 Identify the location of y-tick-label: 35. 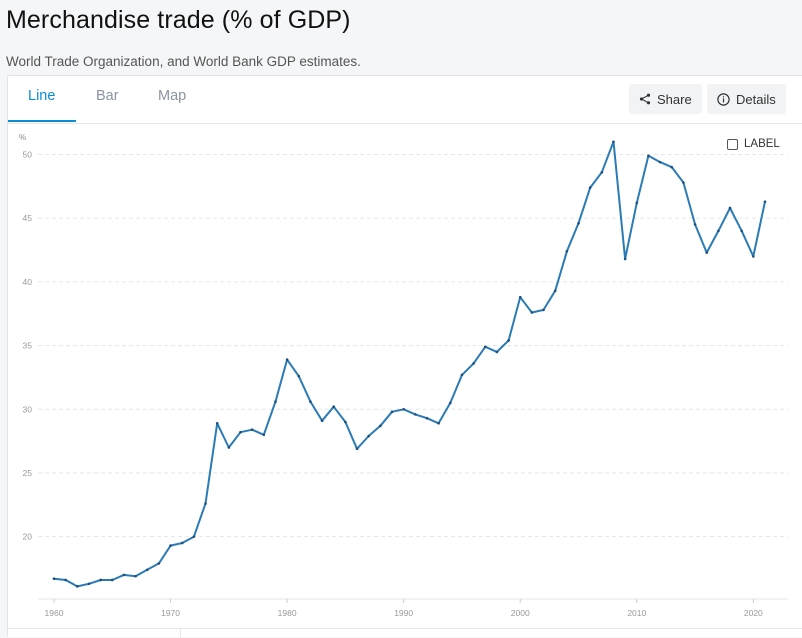
(28, 346).